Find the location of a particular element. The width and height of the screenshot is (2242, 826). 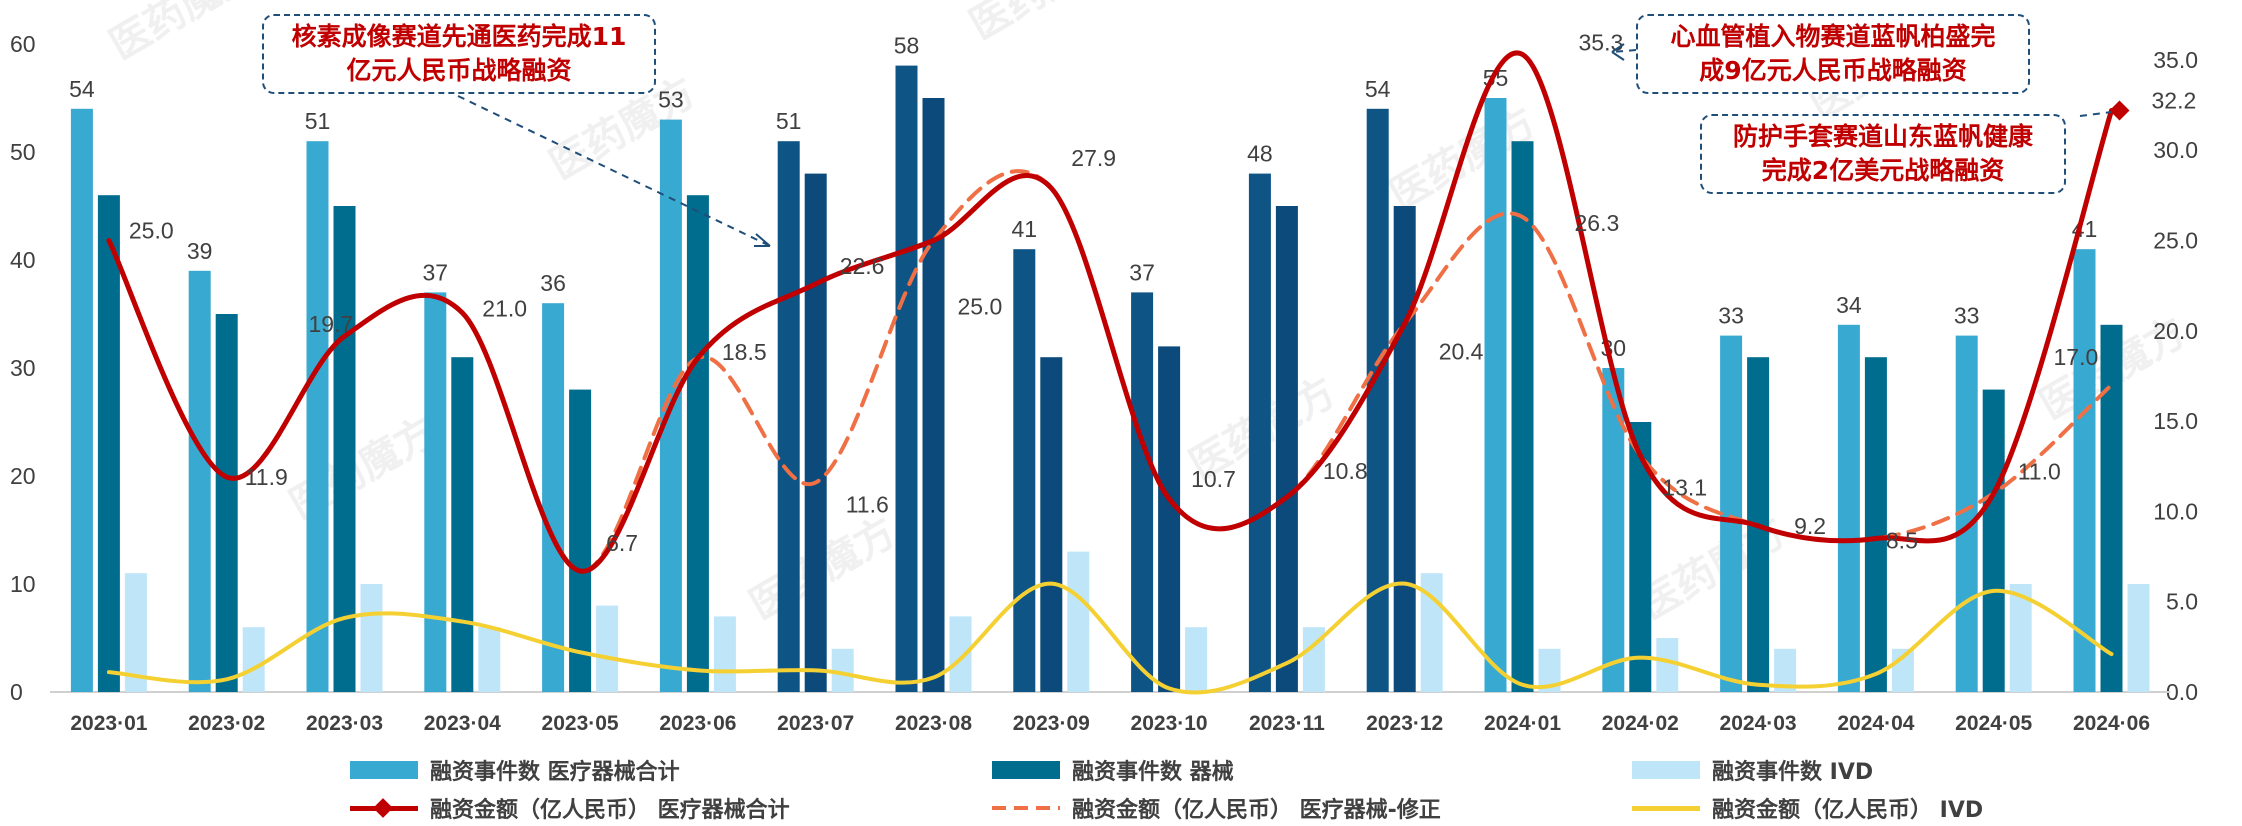

x-tick-label-2023-05: 2023·05 is located at coordinates (580, 723).